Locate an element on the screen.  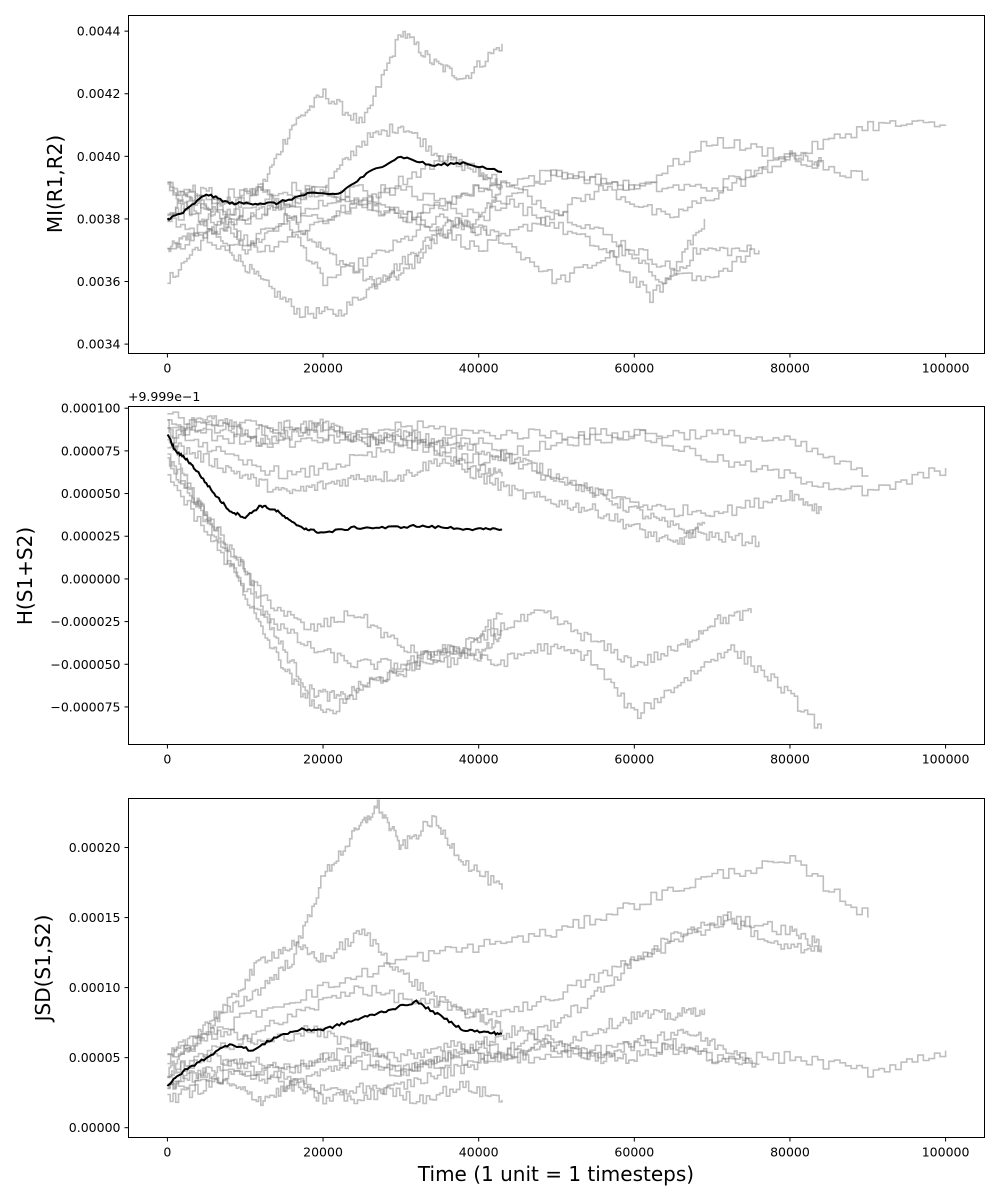
x-tick-label-mi-3: 60000 is located at coordinates (634, 368).